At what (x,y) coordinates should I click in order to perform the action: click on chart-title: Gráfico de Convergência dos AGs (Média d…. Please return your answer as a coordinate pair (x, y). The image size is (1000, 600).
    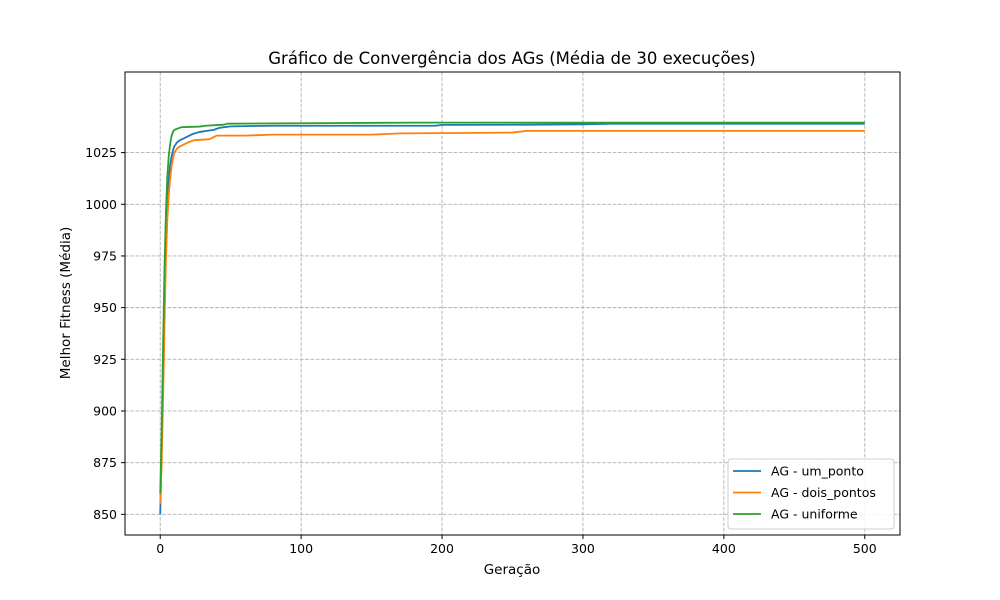
    Looking at the image, I should click on (511, 58).